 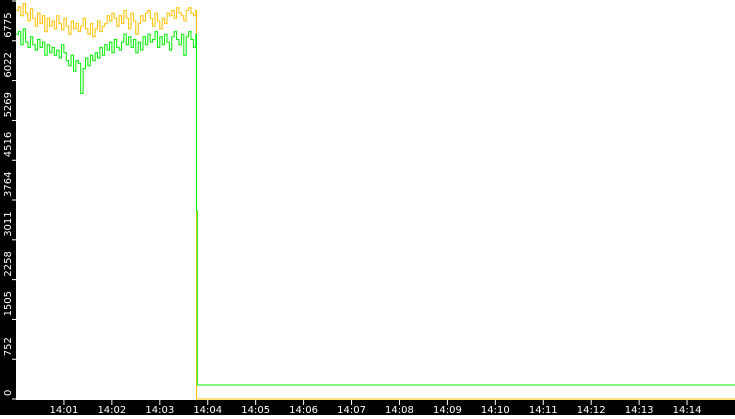 I want to click on y-axis-ticks: 0752150522583011376445165269602267757528, so click(x=9, y=200).